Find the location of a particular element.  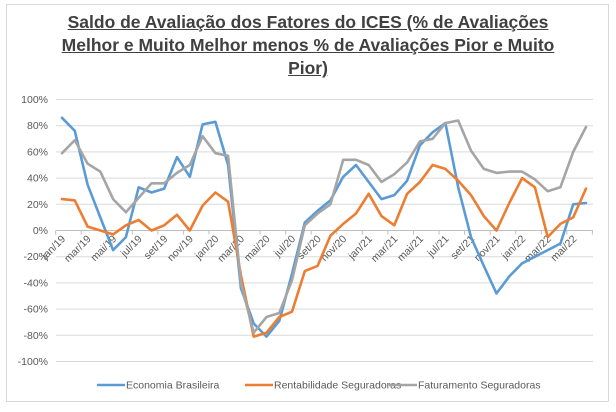

x-tick-label: mai/20 is located at coordinates (257, 248).